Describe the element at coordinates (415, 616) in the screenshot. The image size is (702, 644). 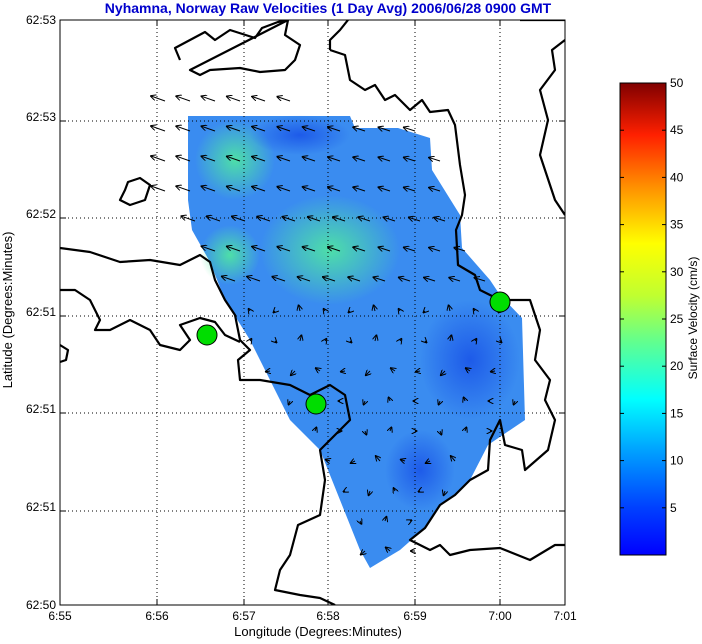
I see `x-tick-label: 6:59` at that location.